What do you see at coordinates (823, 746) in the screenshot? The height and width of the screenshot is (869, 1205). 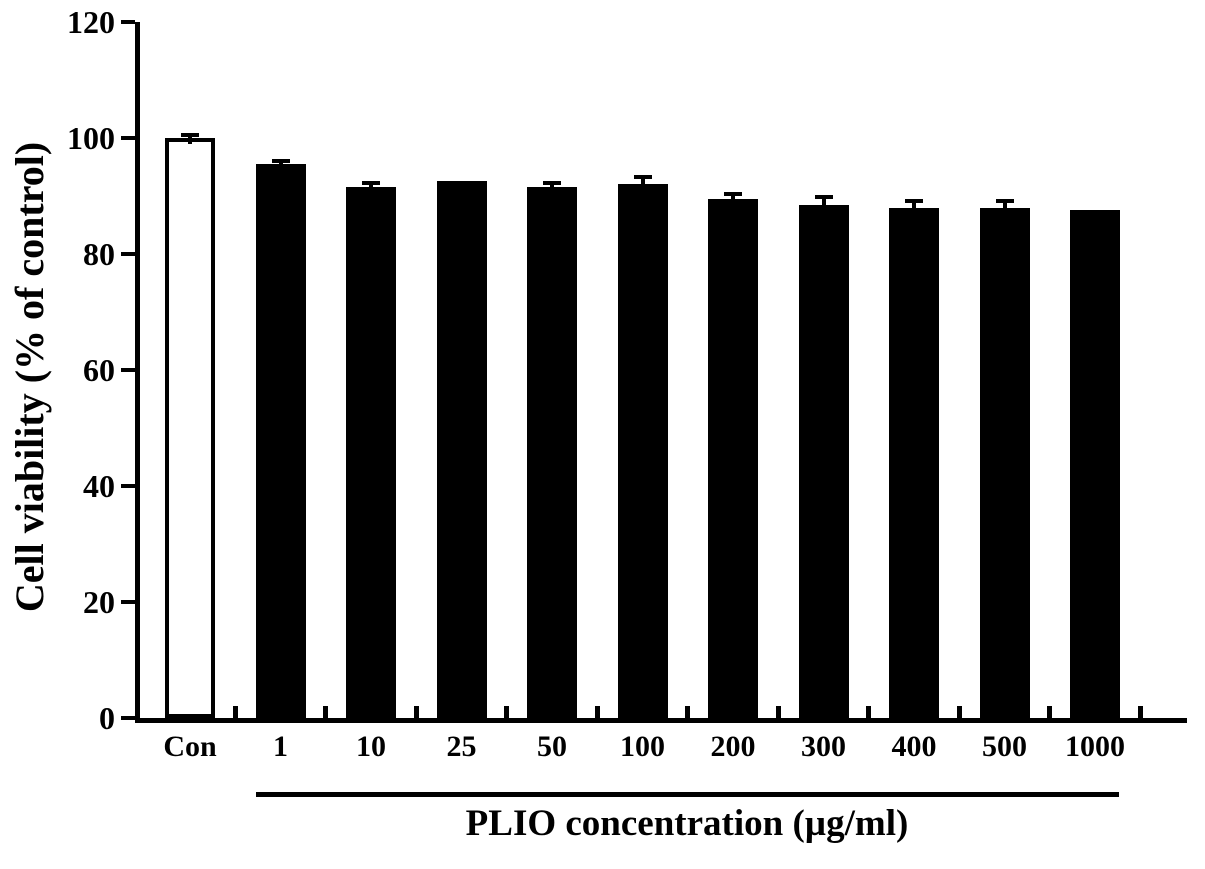 I see `x-axis-tick-label: 300` at bounding box center [823, 746].